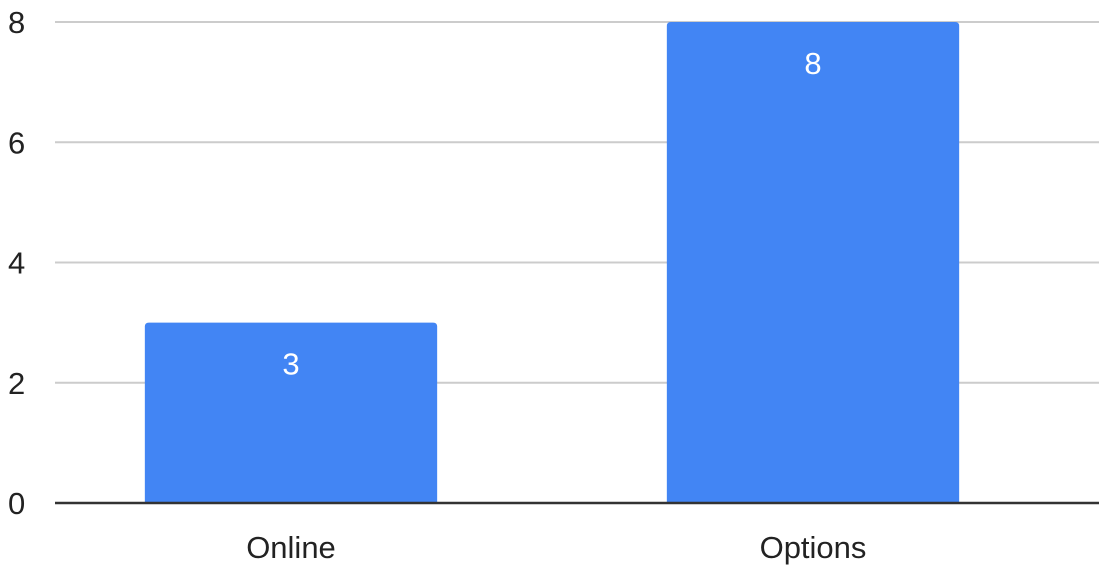  Describe the element at coordinates (291, 547) in the screenshot. I see `x-tick-label-online: Online` at that location.